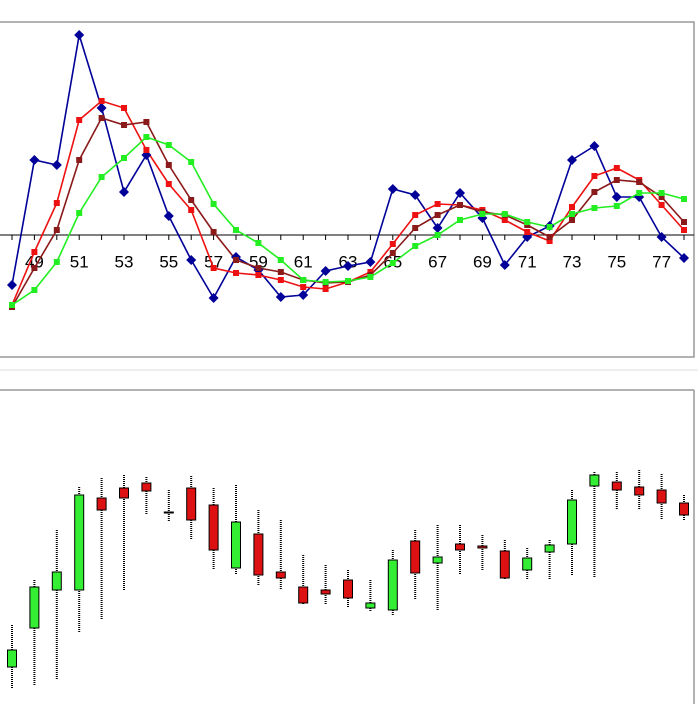  I want to click on x-tick-label: 61, so click(303, 261).